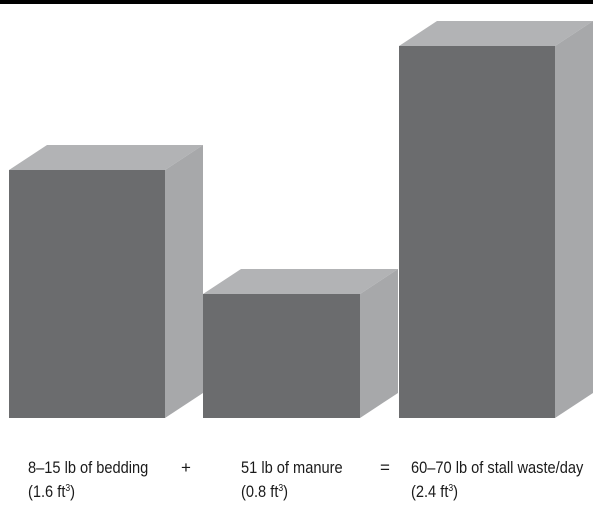 Image resolution: width=593 pixels, height=508 pixels. I want to click on stall-waste-box-top, so click(496, 33).